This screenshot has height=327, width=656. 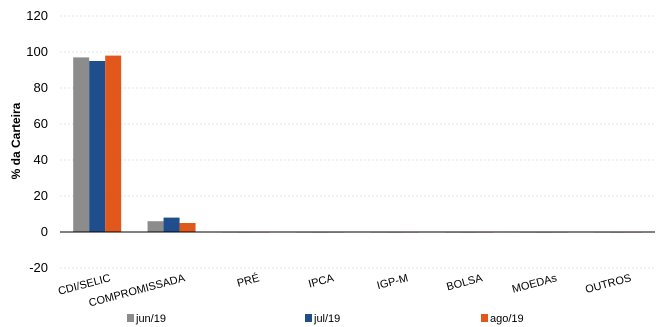 I want to click on legend-item: jun/19, so click(x=146, y=319).